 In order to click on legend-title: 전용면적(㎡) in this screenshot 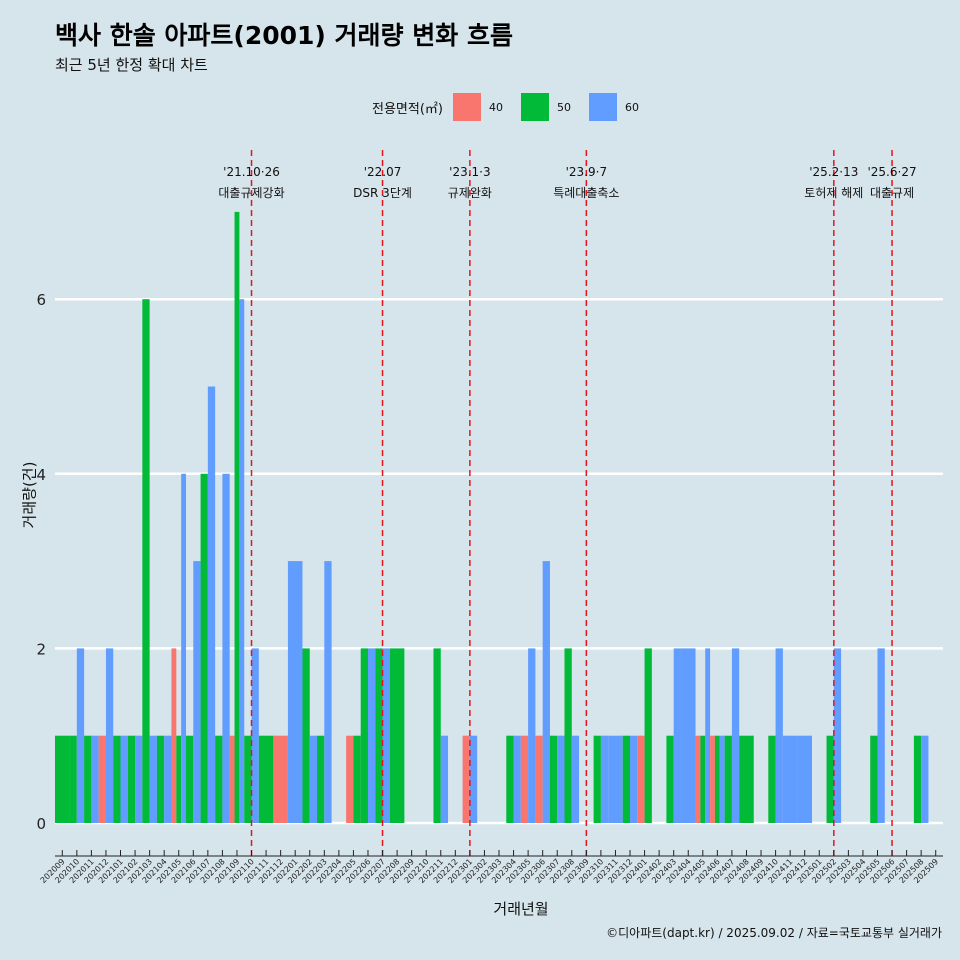, I will do `click(407, 109)`.